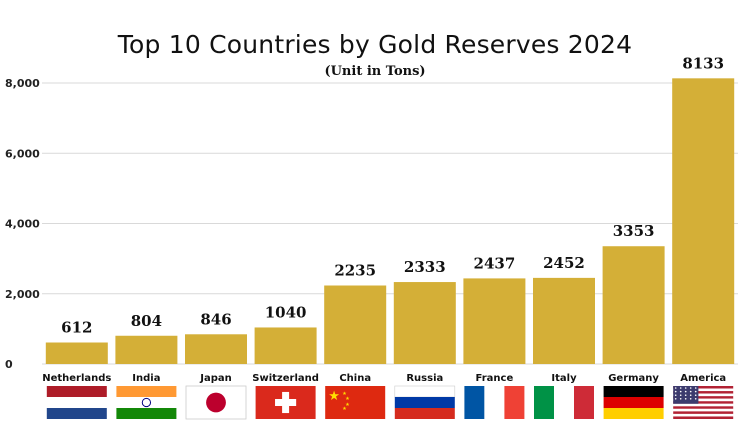  What do you see at coordinates (375, 44) in the screenshot?
I see `chart-title: Top 10 Countries by Gold Reserves 2024` at bounding box center [375, 44].